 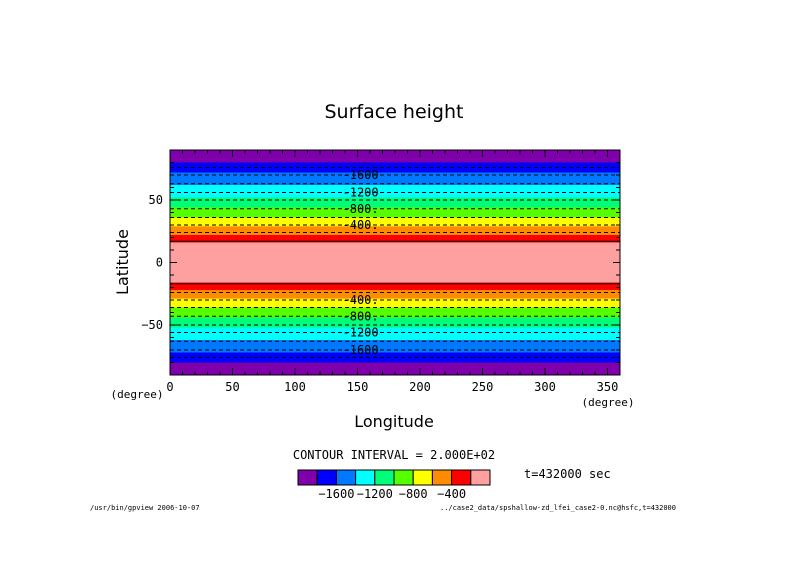 What do you see at coordinates (358, 387) in the screenshot?
I see `x-tick-label: 150` at bounding box center [358, 387].